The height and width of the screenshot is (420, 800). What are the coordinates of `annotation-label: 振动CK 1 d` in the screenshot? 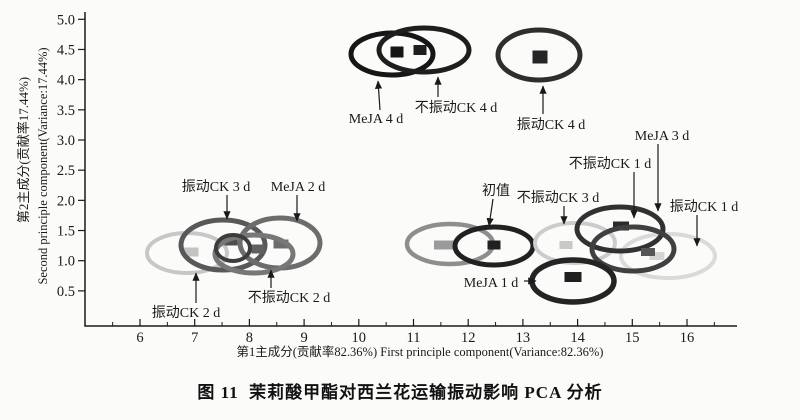 It's located at (704, 207).